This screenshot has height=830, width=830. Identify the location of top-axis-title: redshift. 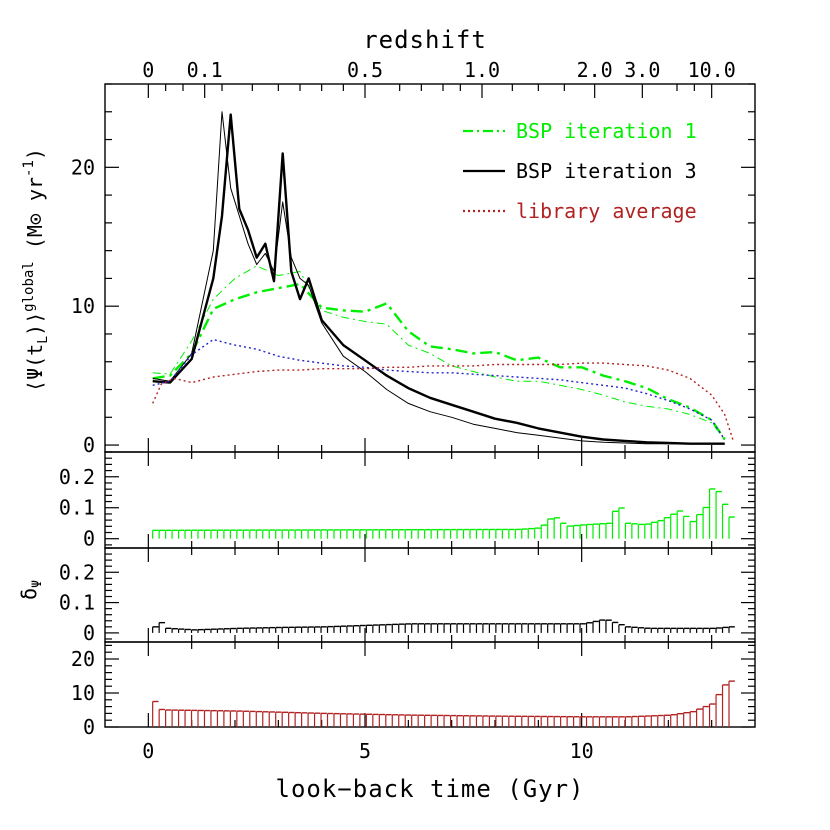
(425, 40).